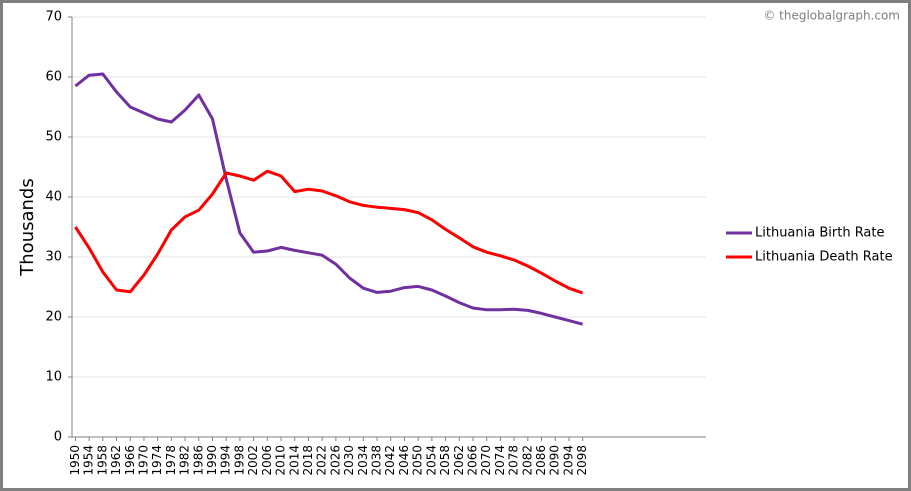  Describe the element at coordinates (459, 460) in the screenshot. I see `x-tick-label: 2062` at that location.